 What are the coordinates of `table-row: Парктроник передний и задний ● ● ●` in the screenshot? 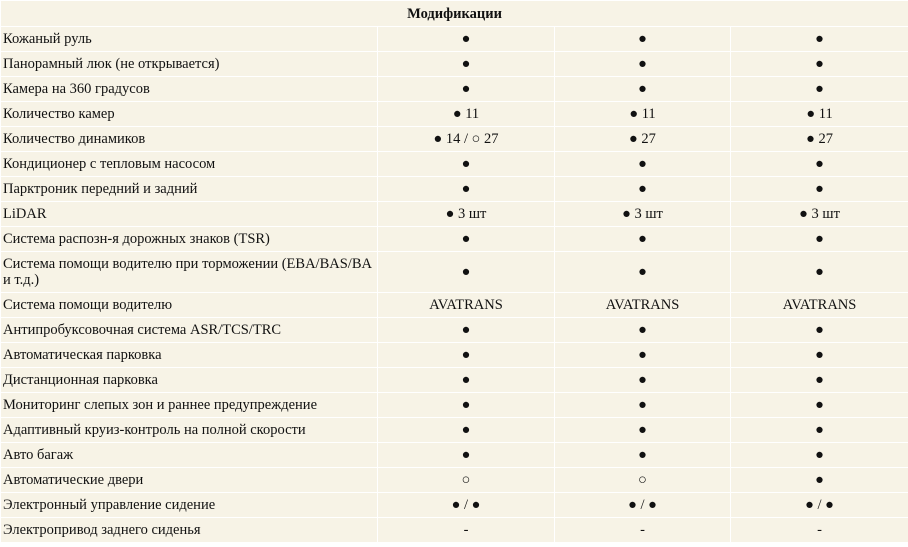 It's located at (454, 189).